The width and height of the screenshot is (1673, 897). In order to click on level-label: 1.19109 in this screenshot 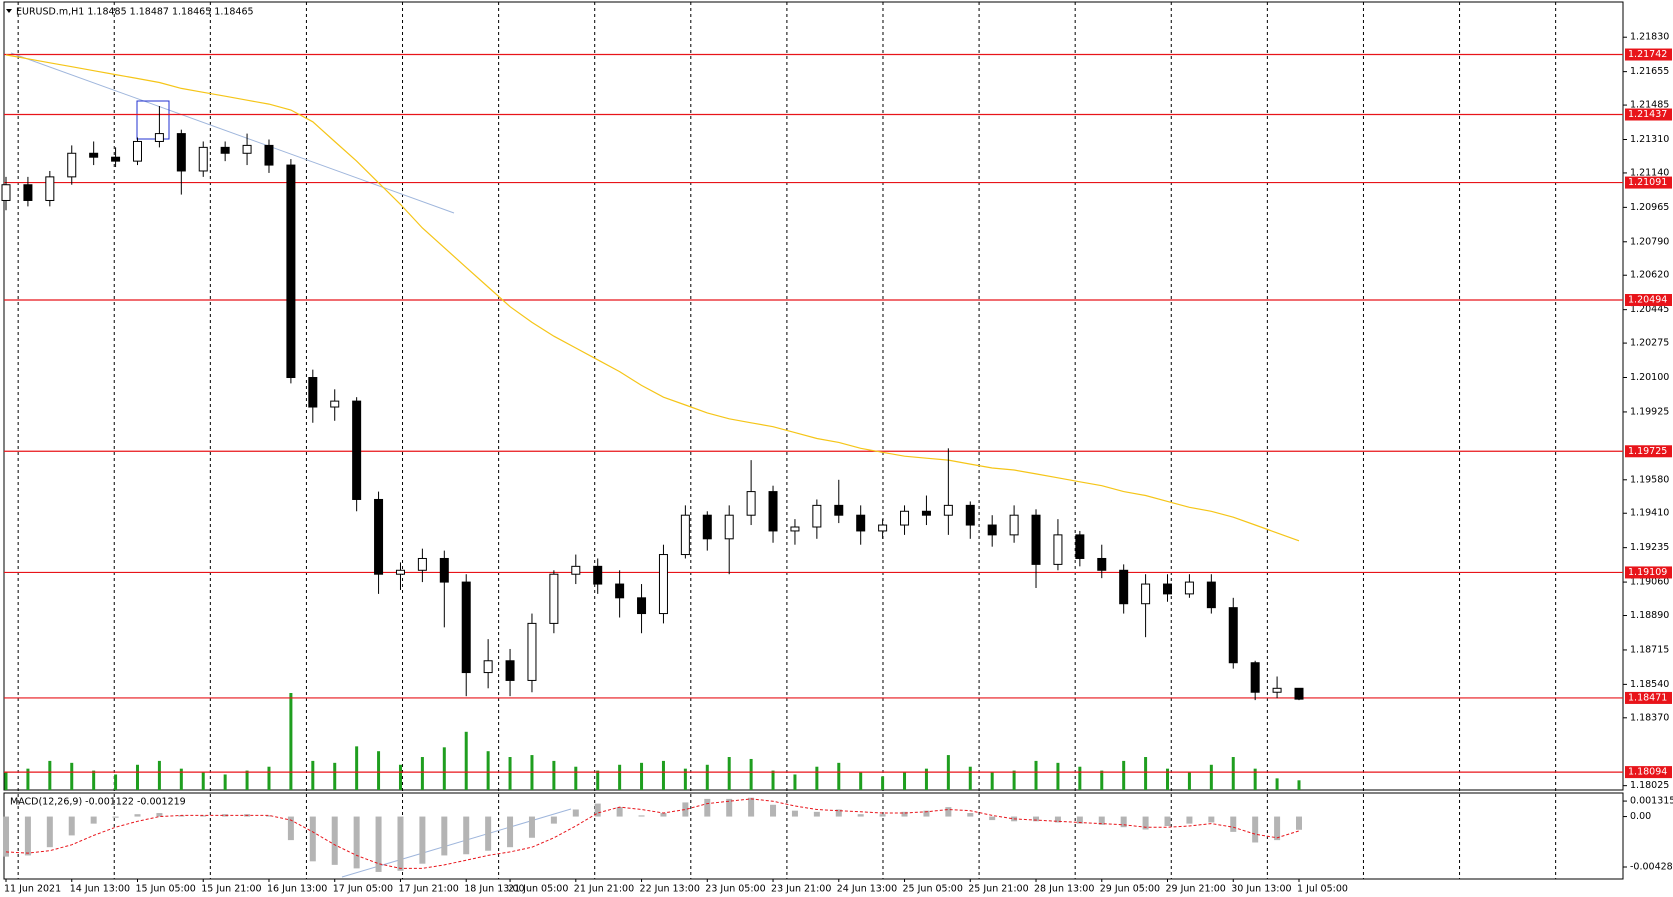, I will do `click(1647, 572)`.